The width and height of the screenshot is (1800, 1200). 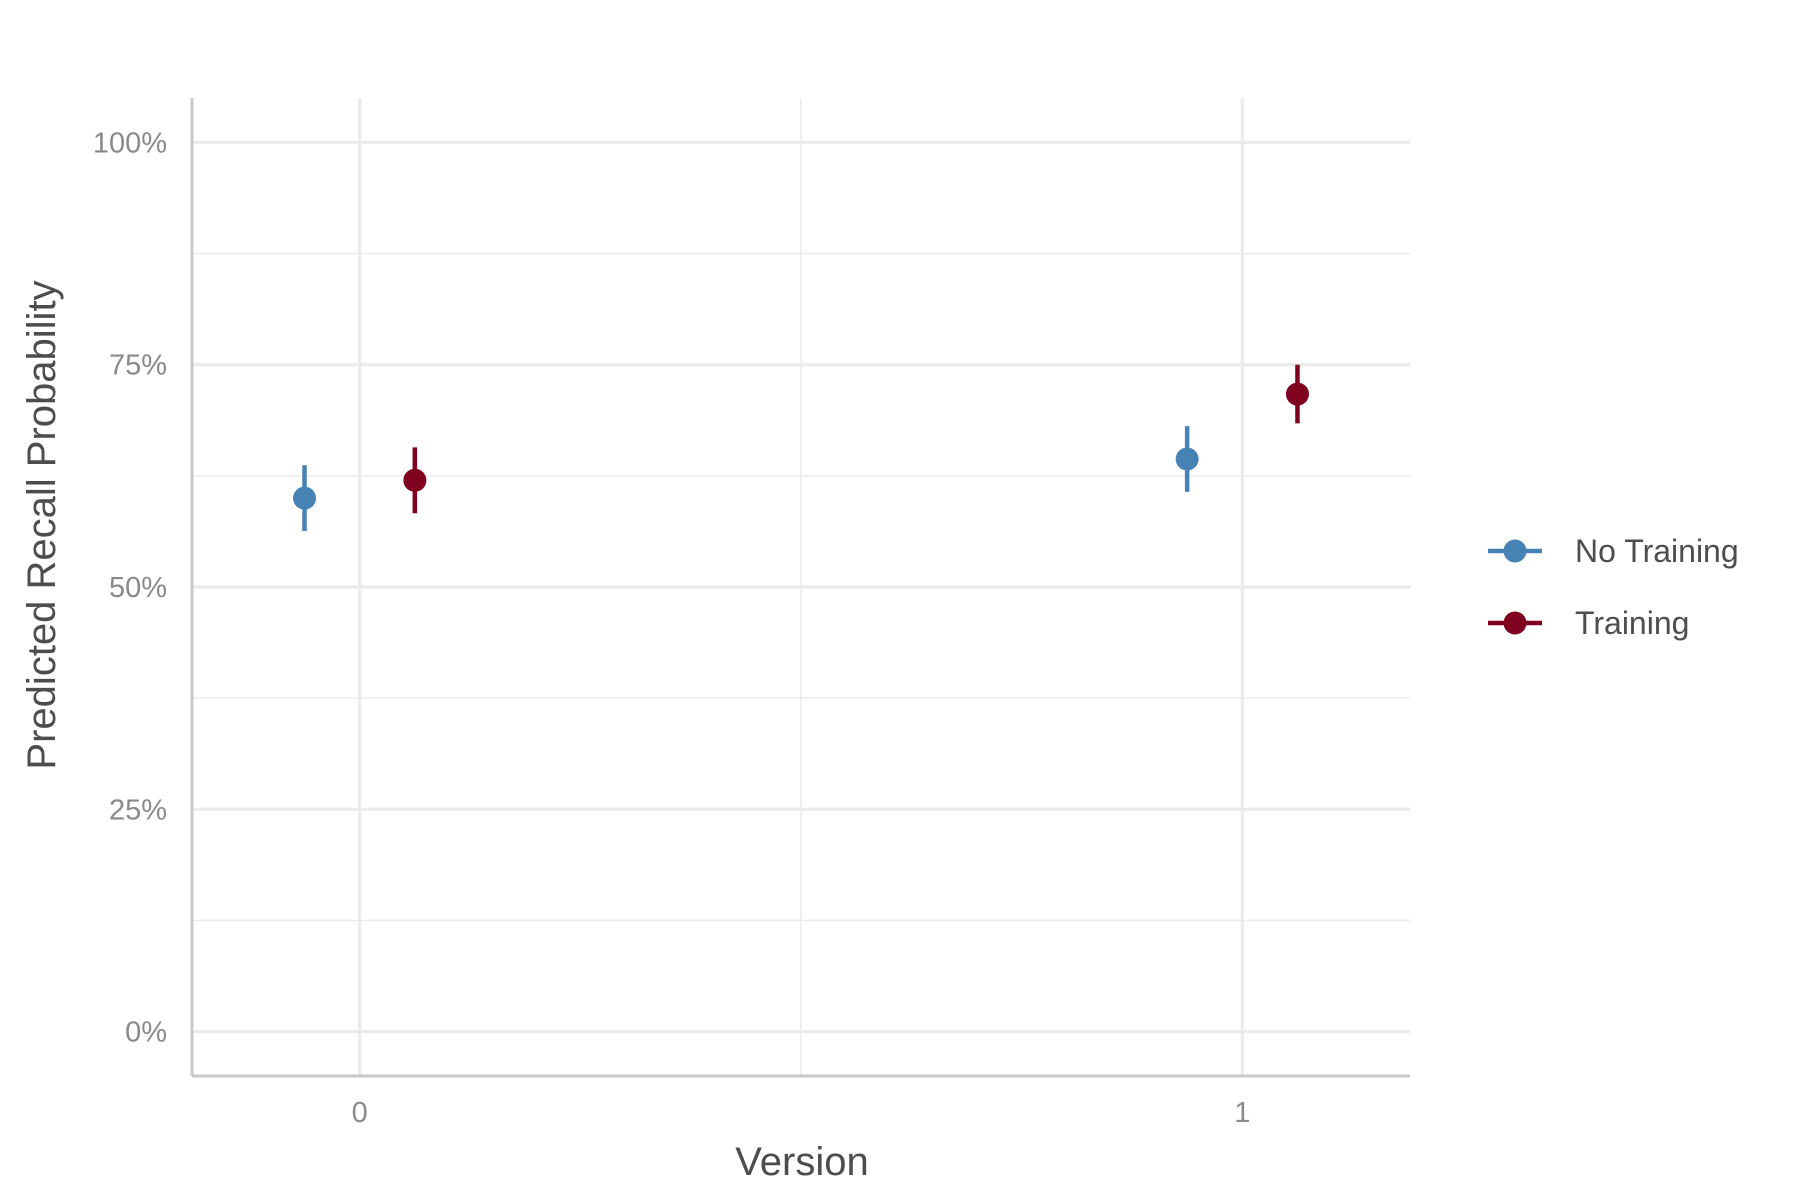 What do you see at coordinates (801, 447) in the screenshot?
I see `data-marks` at bounding box center [801, 447].